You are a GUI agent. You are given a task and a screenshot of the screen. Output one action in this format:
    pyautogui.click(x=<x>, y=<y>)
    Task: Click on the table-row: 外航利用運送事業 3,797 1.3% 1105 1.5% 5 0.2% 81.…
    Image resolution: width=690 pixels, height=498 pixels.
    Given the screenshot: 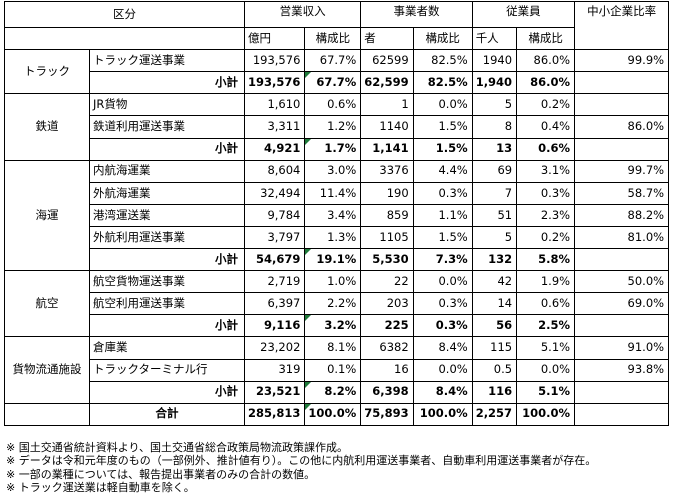 What is the action you would take?
    pyautogui.click(x=337, y=237)
    